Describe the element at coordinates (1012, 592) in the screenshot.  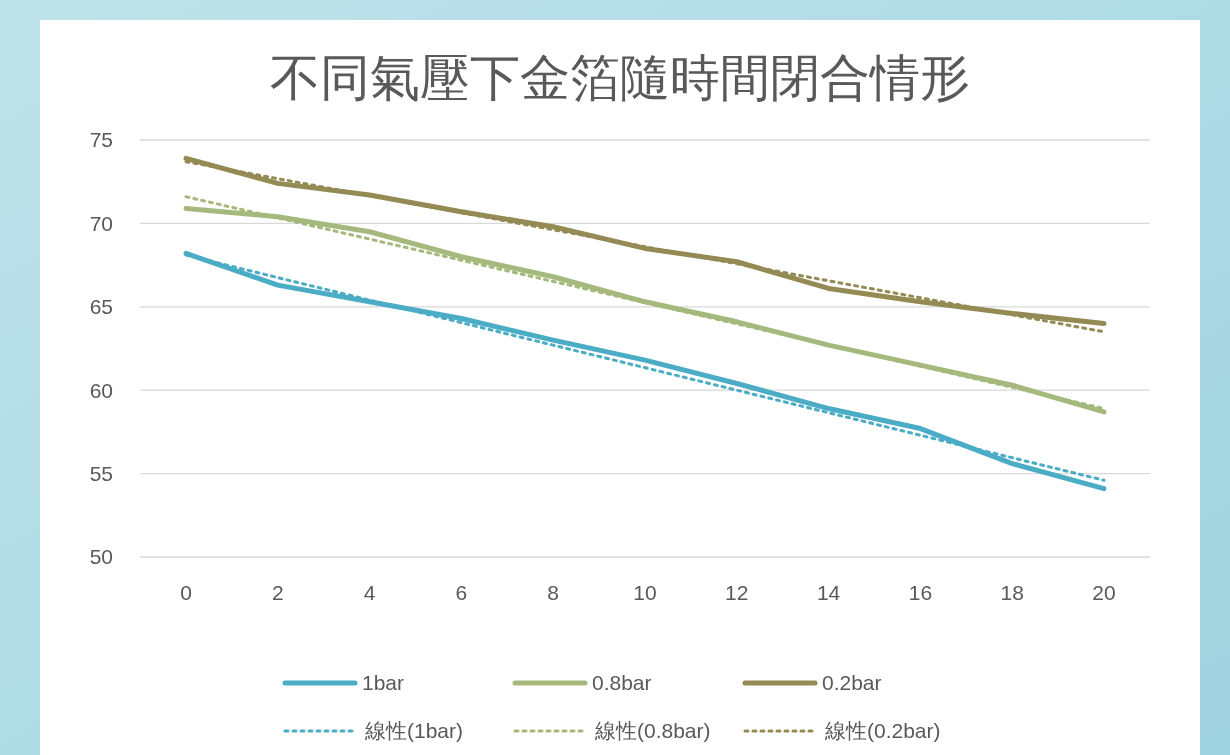
I see `x-tick-label: 18` at that location.